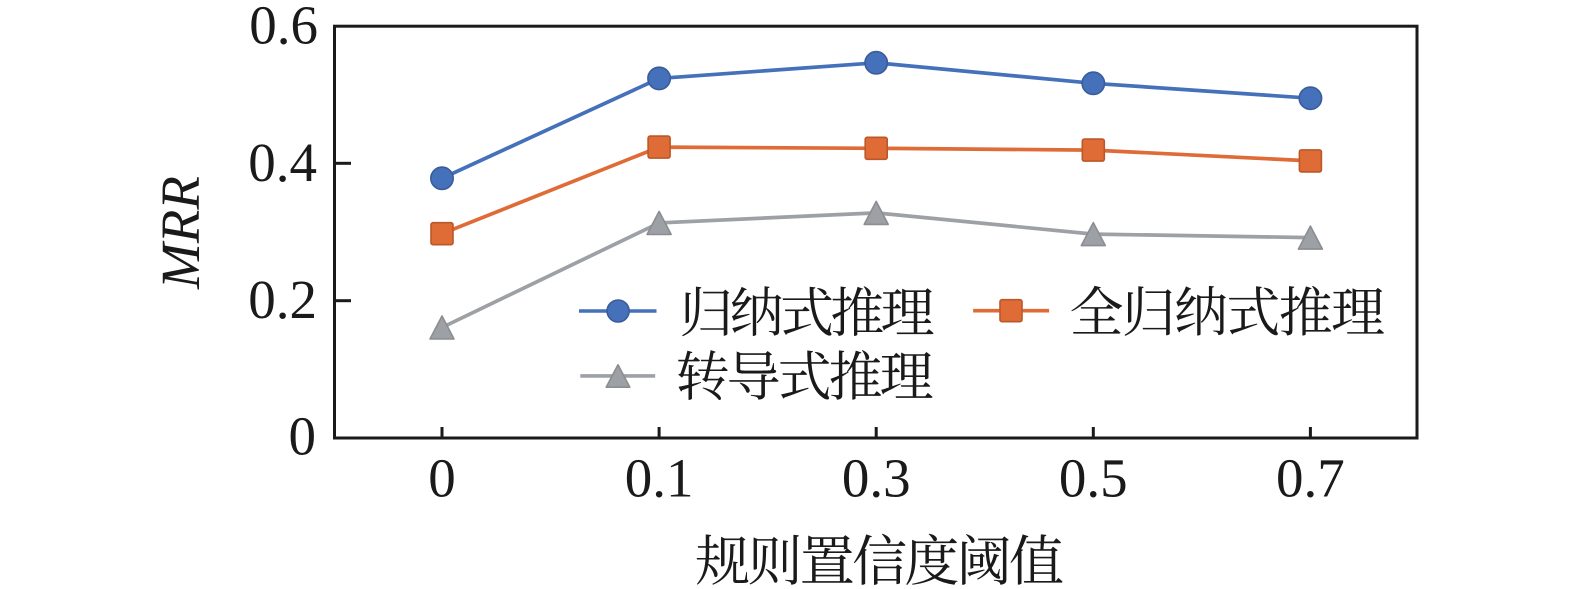 The width and height of the screenshot is (1575, 589). What do you see at coordinates (282, 299) in the screenshot?
I see `svg-text: 0.2` at bounding box center [282, 299].